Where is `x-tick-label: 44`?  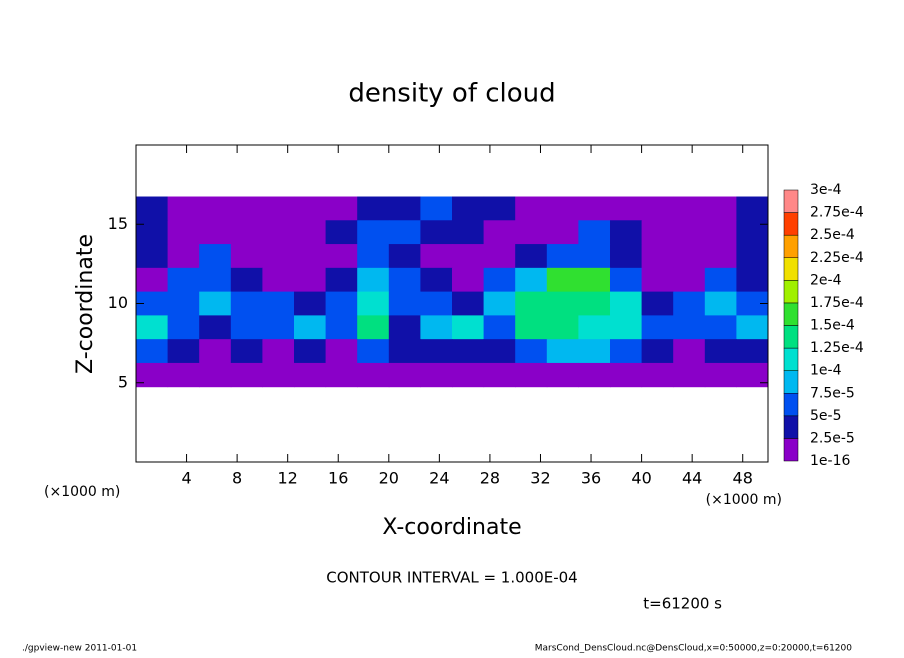
x-tick-label: 44 is located at coordinates (692, 478).